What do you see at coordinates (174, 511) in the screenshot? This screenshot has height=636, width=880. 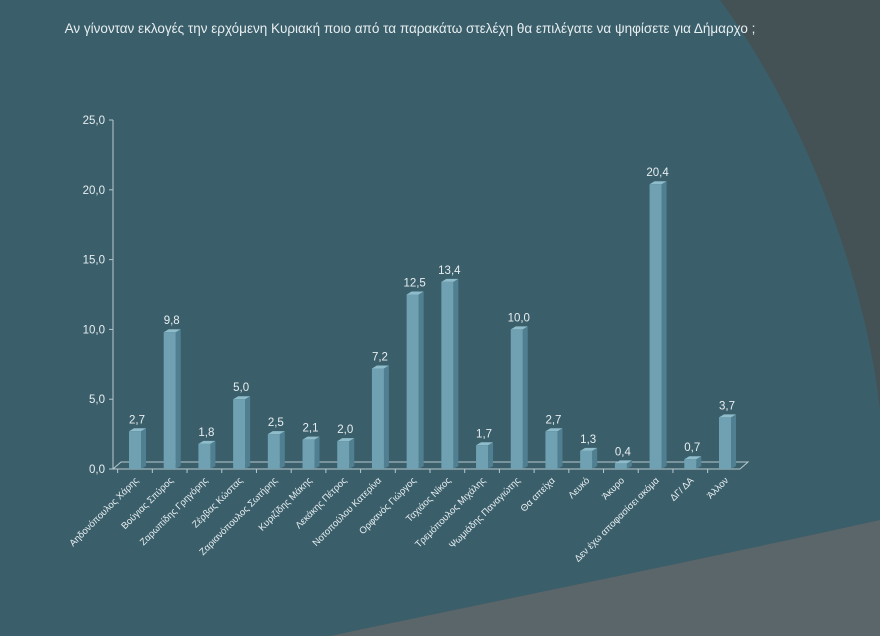 I see `category-label: Ζαρωπίδης Γρηγόρης` at bounding box center [174, 511].